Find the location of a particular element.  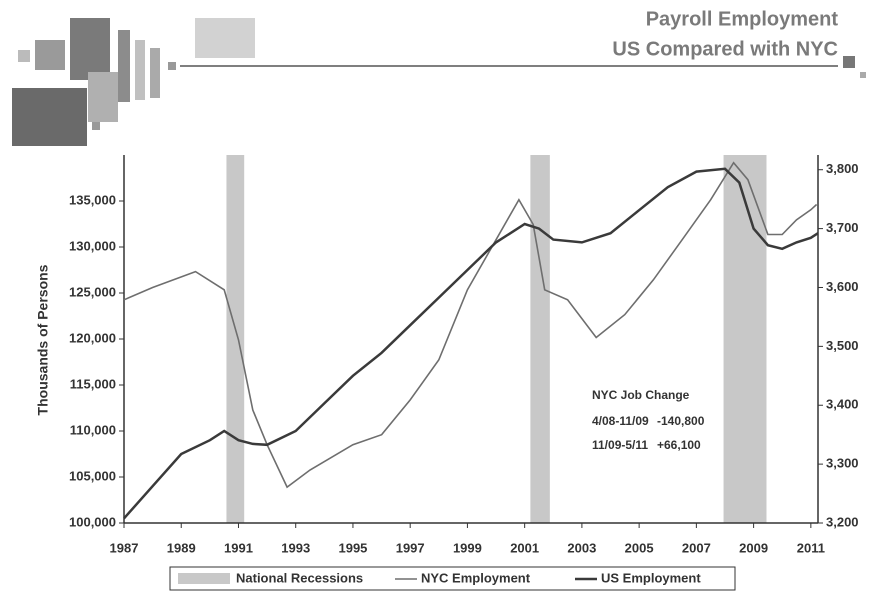

y2-tick-label: 3,300 is located at coordinates (842, 463).